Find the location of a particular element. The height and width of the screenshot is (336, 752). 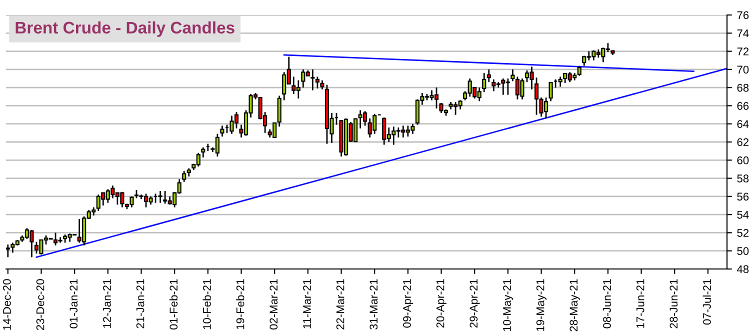

x-tick-label: 14-Dec-20 is located at coordinates (7, 304).